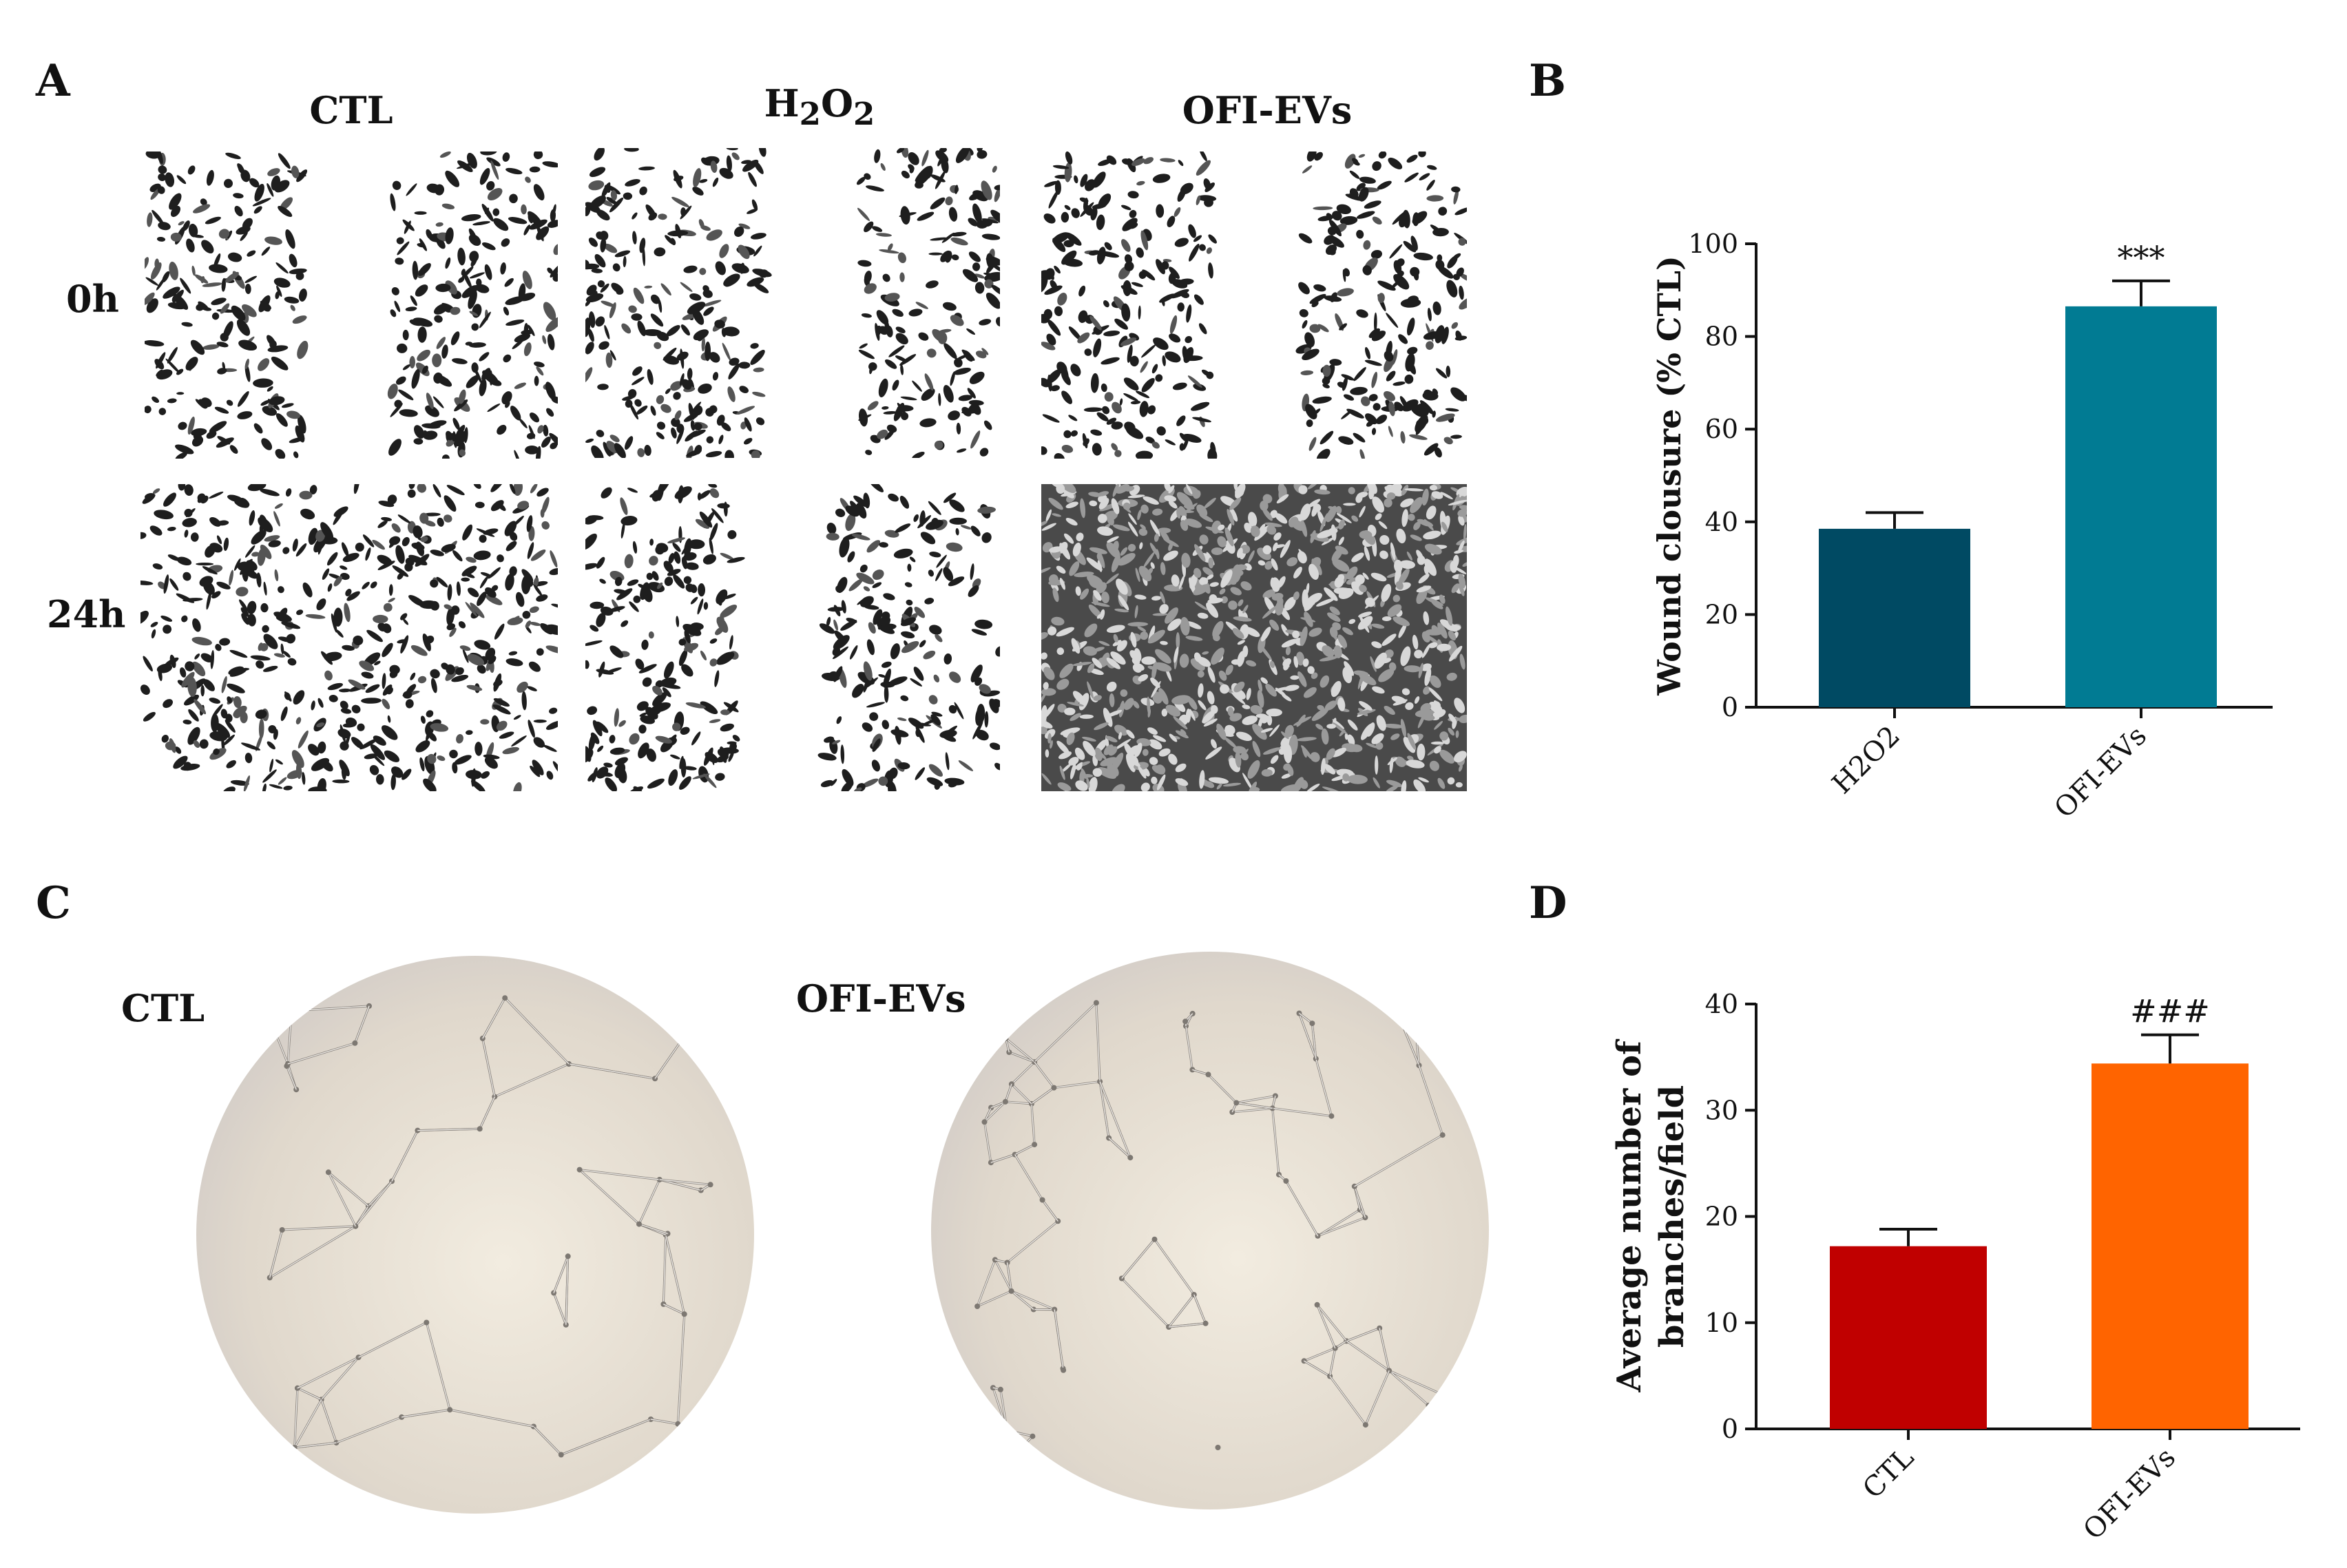  Describe the element at coordinates (792, 637) in the screenshot. I see `micrograph-h2o2-24h` at that location.